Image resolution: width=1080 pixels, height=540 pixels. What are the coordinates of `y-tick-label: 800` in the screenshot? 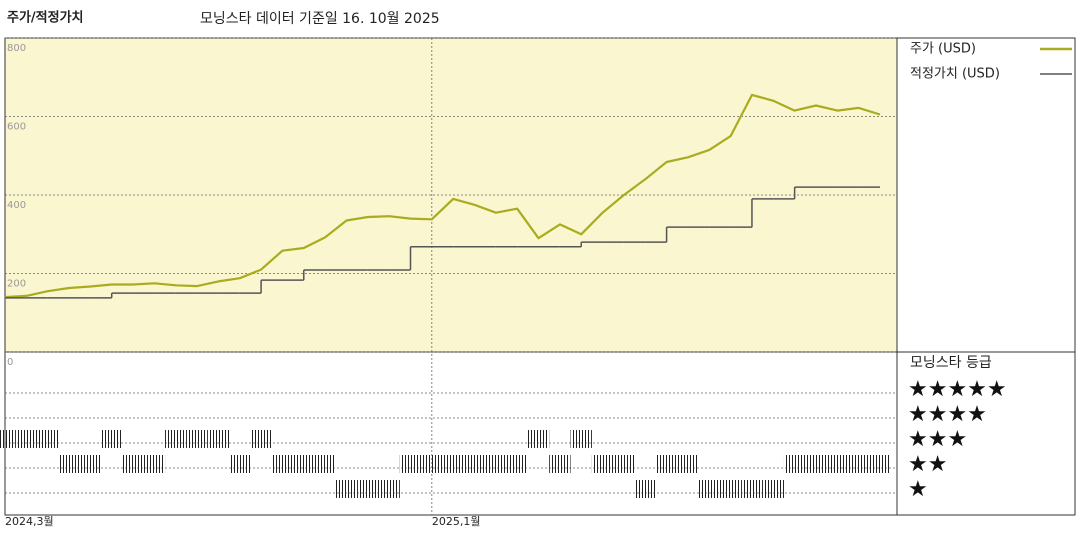 It's located at (16, 48).